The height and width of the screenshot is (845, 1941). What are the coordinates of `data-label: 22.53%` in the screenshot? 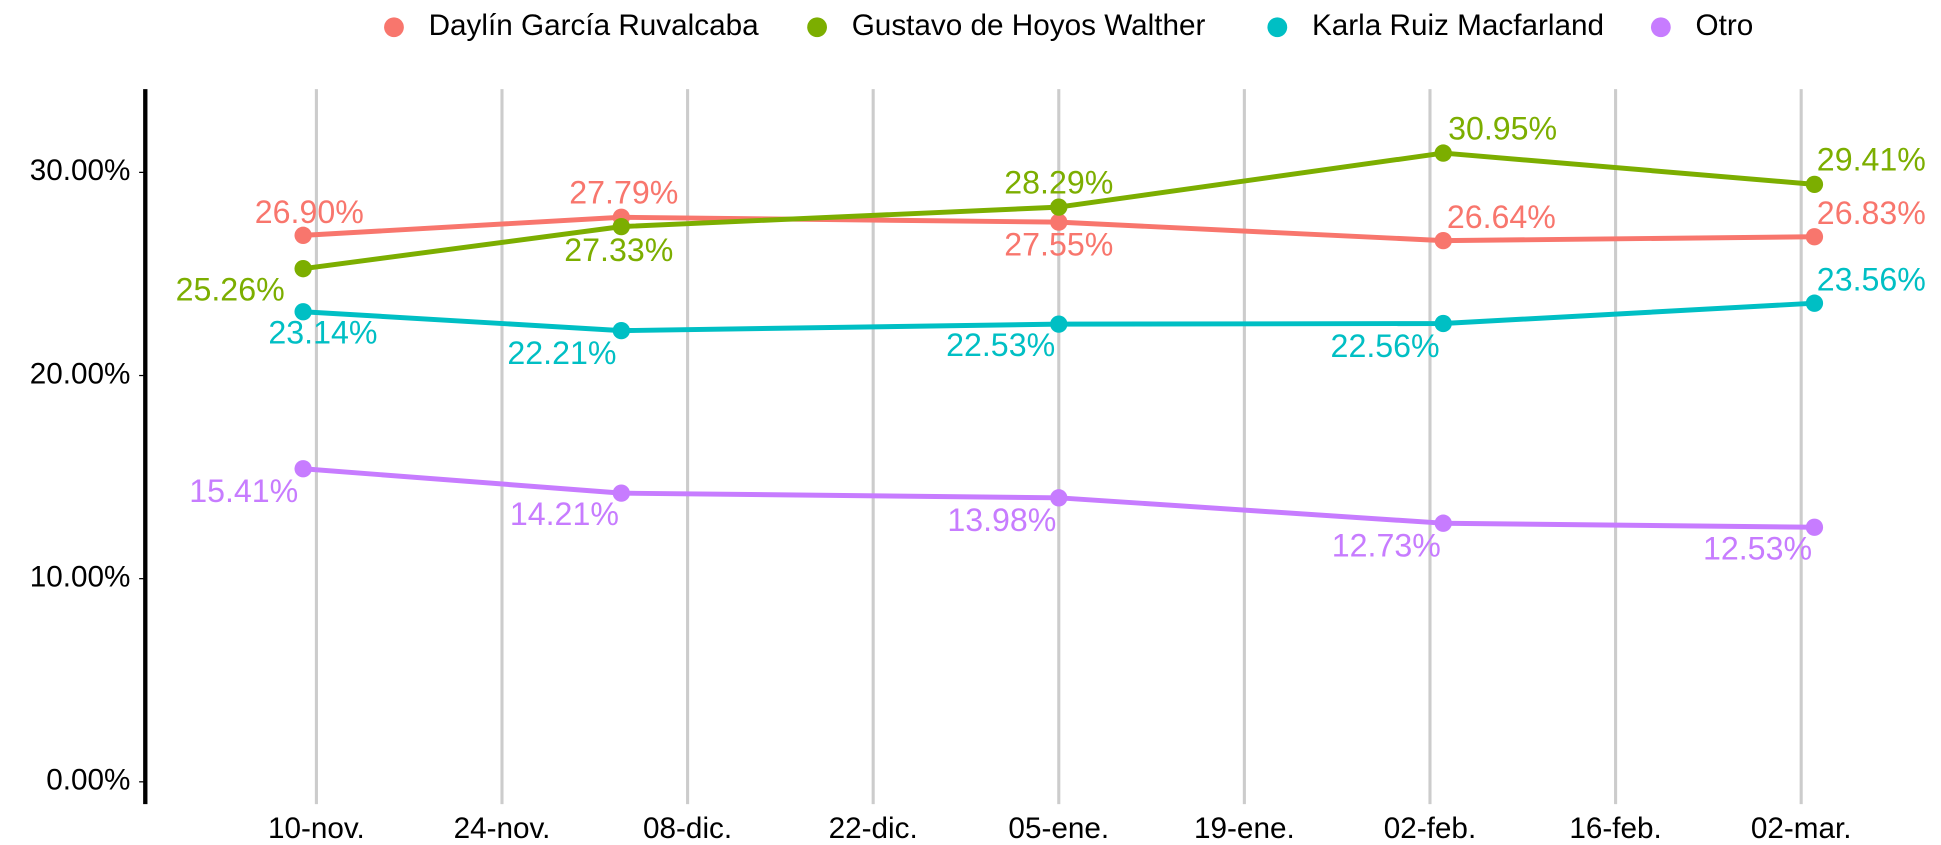 It's located at (1000, 345).